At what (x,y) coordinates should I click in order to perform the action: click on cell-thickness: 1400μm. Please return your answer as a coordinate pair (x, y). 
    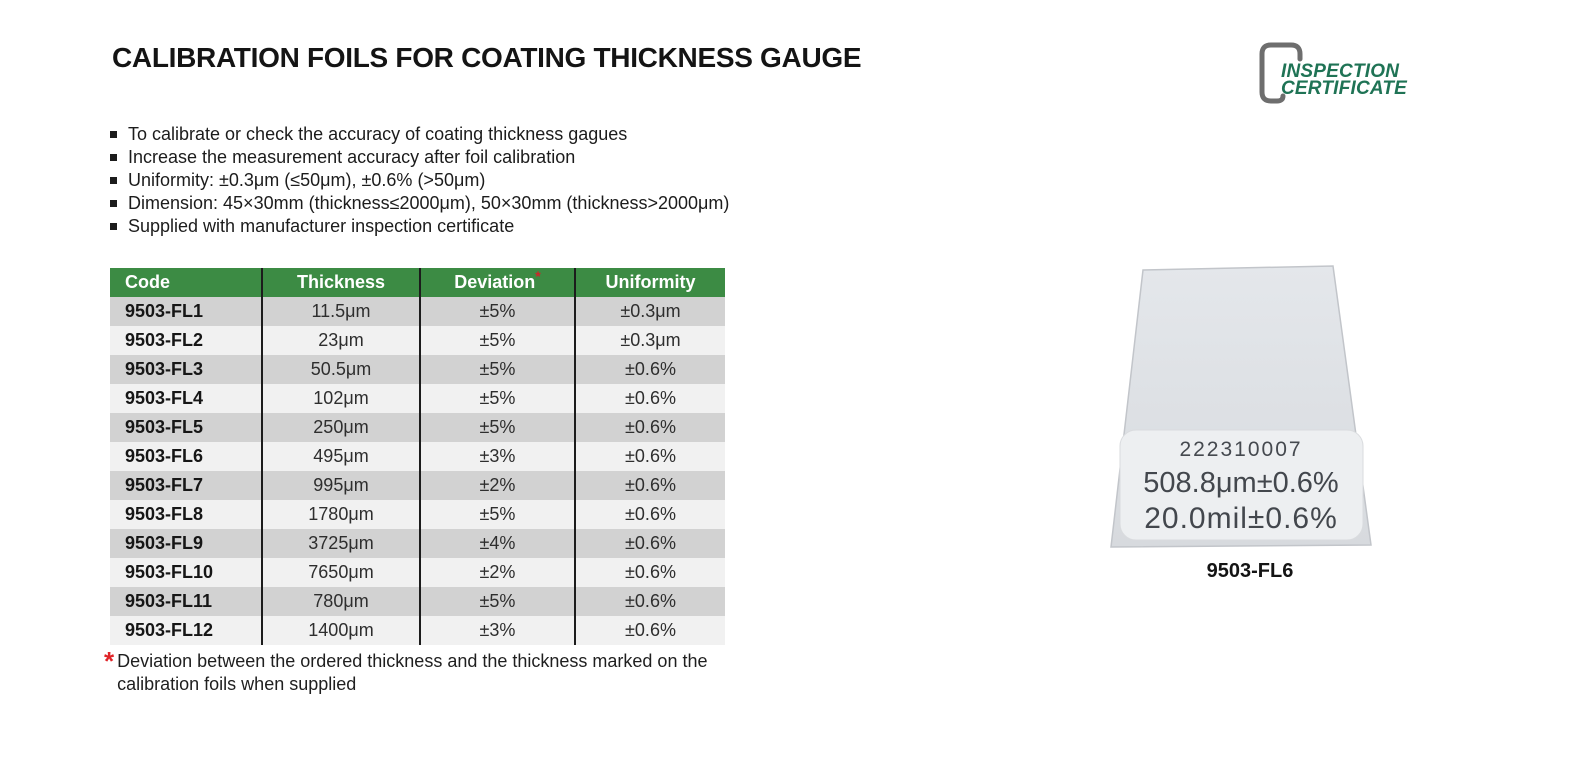
    Looking at the image, I should click on (341, 630).